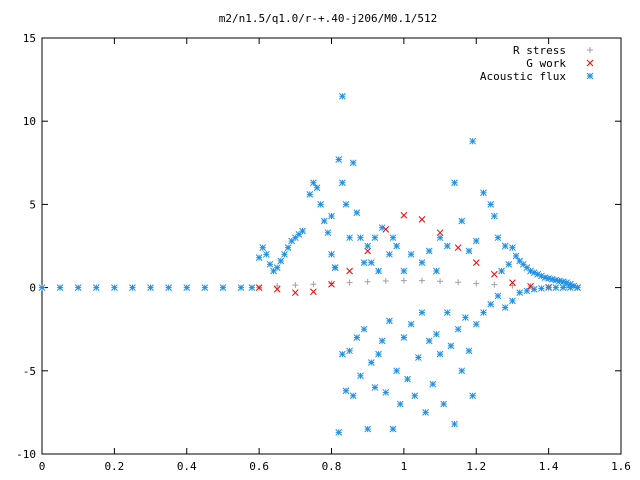 The height and width of the screenshot is (480, 640). I want to click on x-tick-label: 1.2, so click(476, 466).